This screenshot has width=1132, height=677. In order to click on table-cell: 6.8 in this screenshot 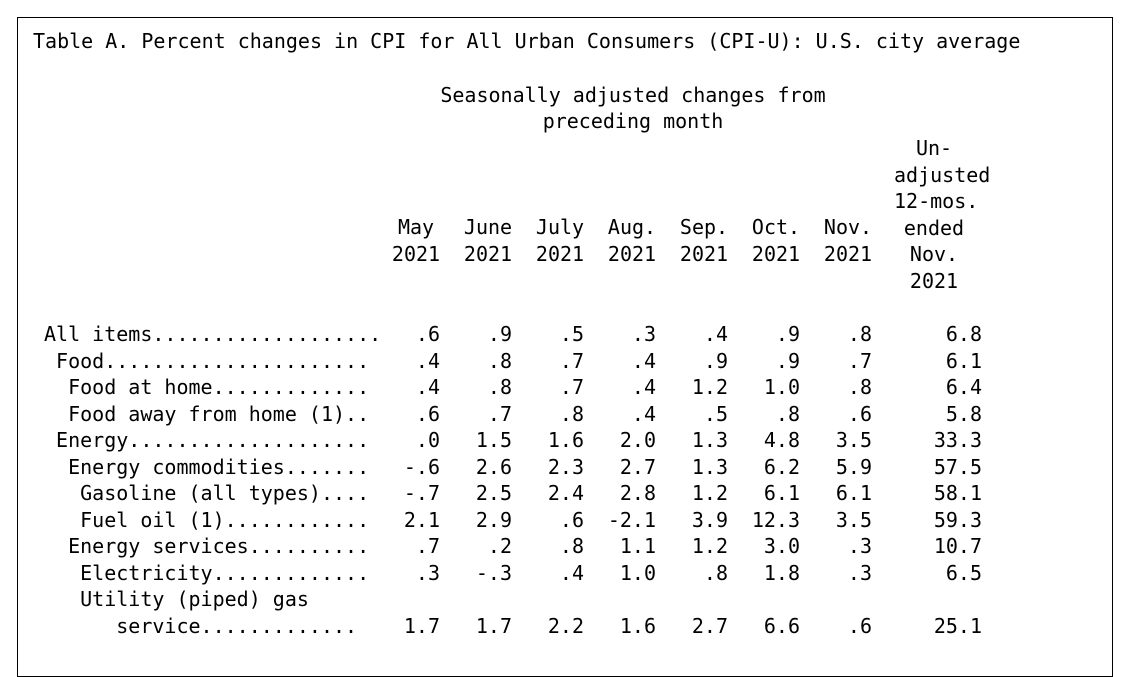, I will do `click(963, 334)`.